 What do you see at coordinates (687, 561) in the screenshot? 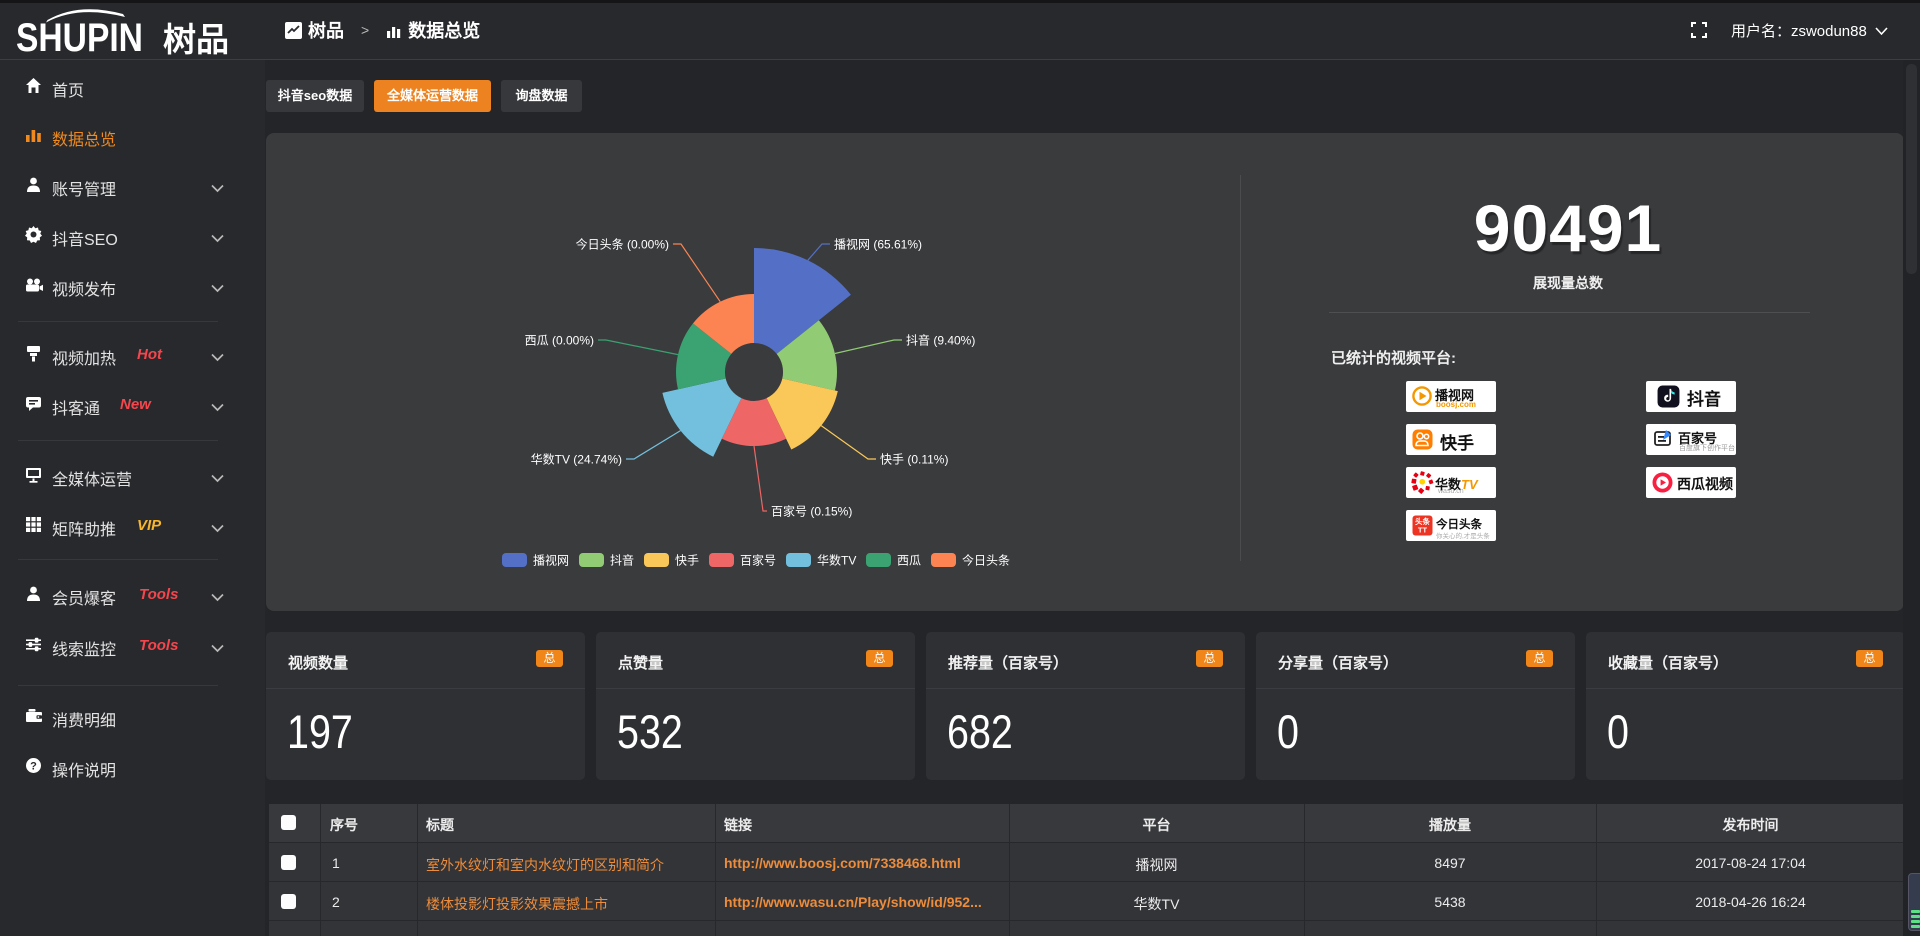
I see `svg-text: 快手` at bounding box center [687, 561].